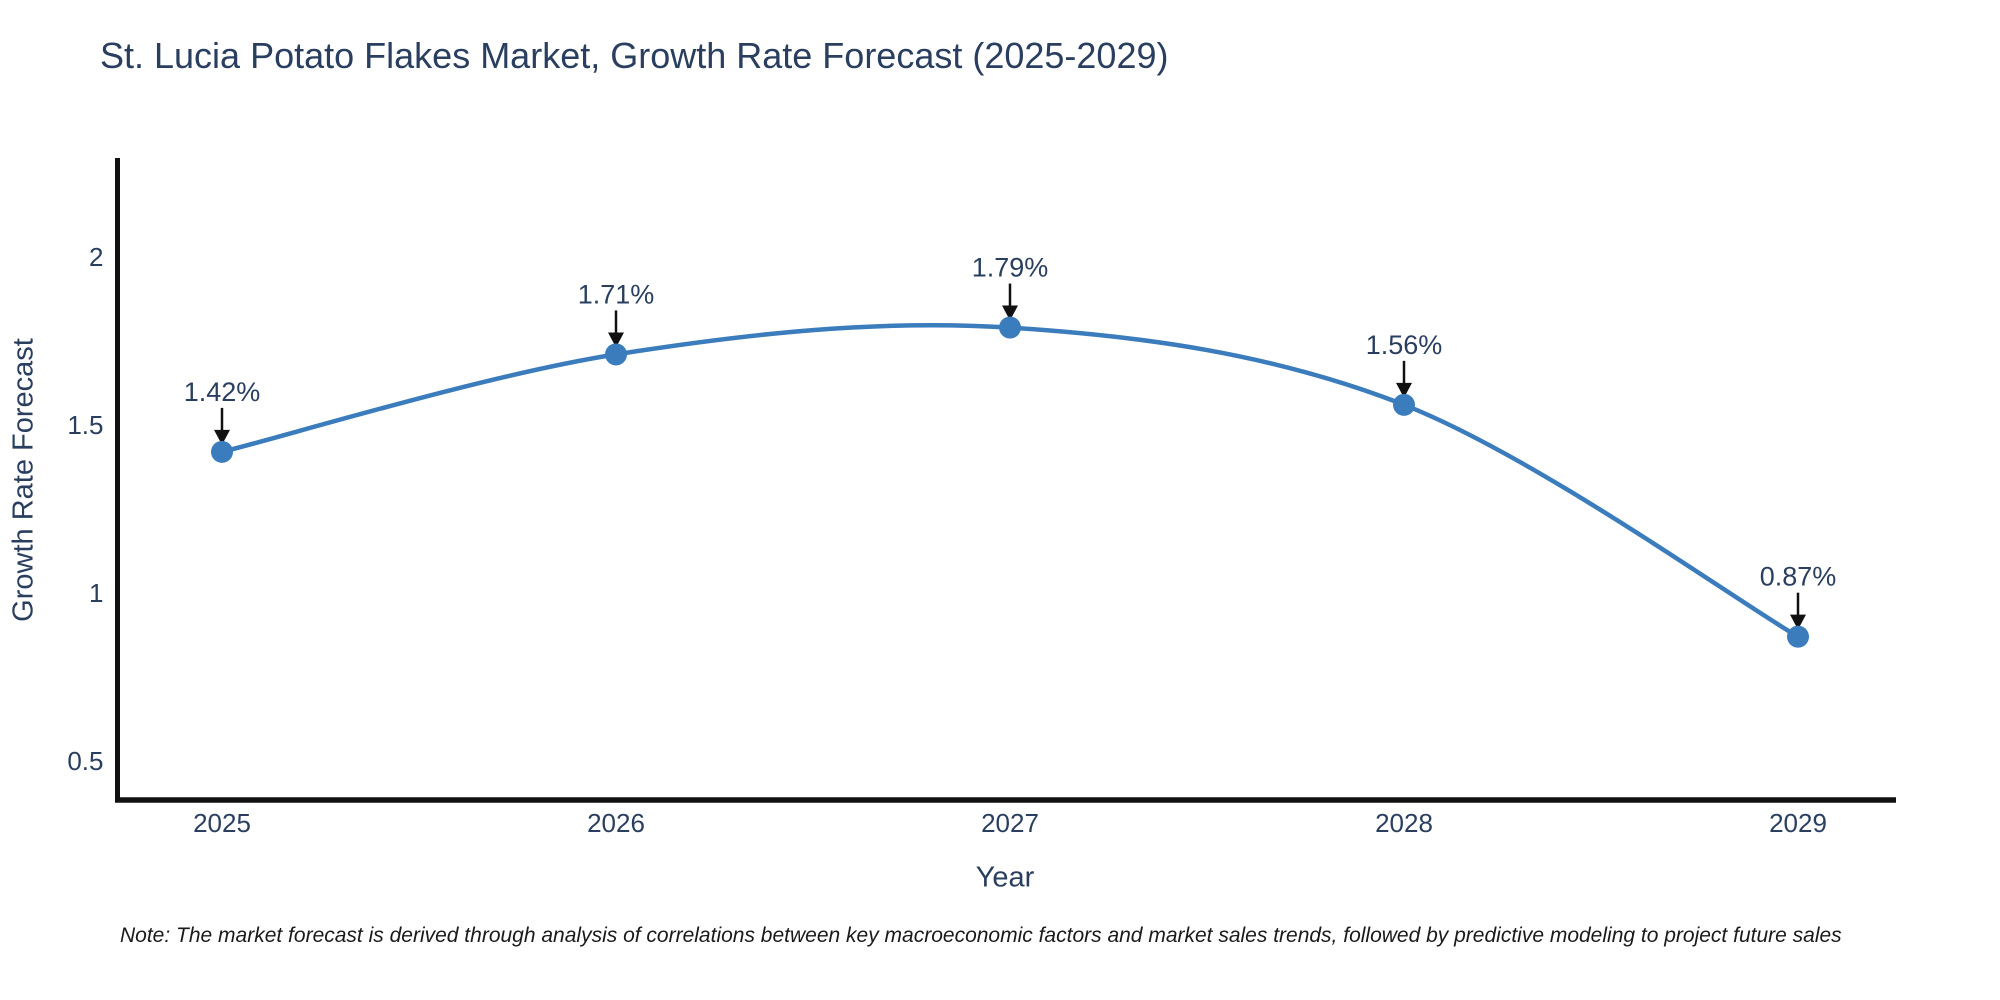 The height and width of the screenshot is (1000, 2000). What do you see at coordinates (85, 425) in the screenshot?
I see `y-tick-label: 1.5` at bounding box center [85, 425].